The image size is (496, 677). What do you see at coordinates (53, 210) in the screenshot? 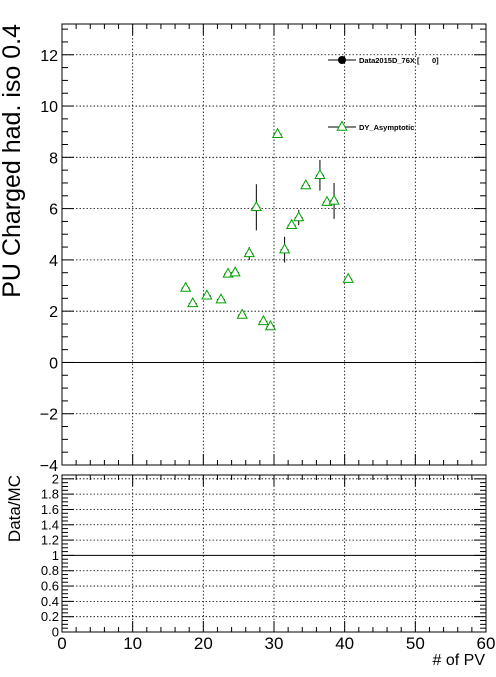
I see `main-y-tick-label: 6` at bounding box center [53, 210].